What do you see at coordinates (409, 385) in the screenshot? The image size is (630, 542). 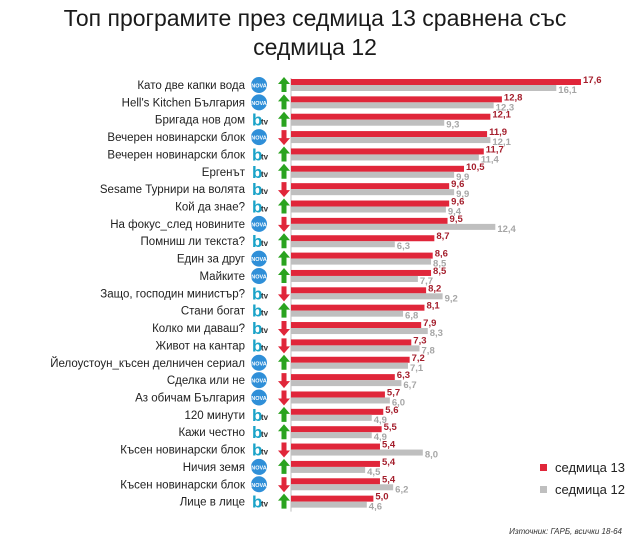 I see `value-label-week12: 6,7` at bounding box center [409, 385].